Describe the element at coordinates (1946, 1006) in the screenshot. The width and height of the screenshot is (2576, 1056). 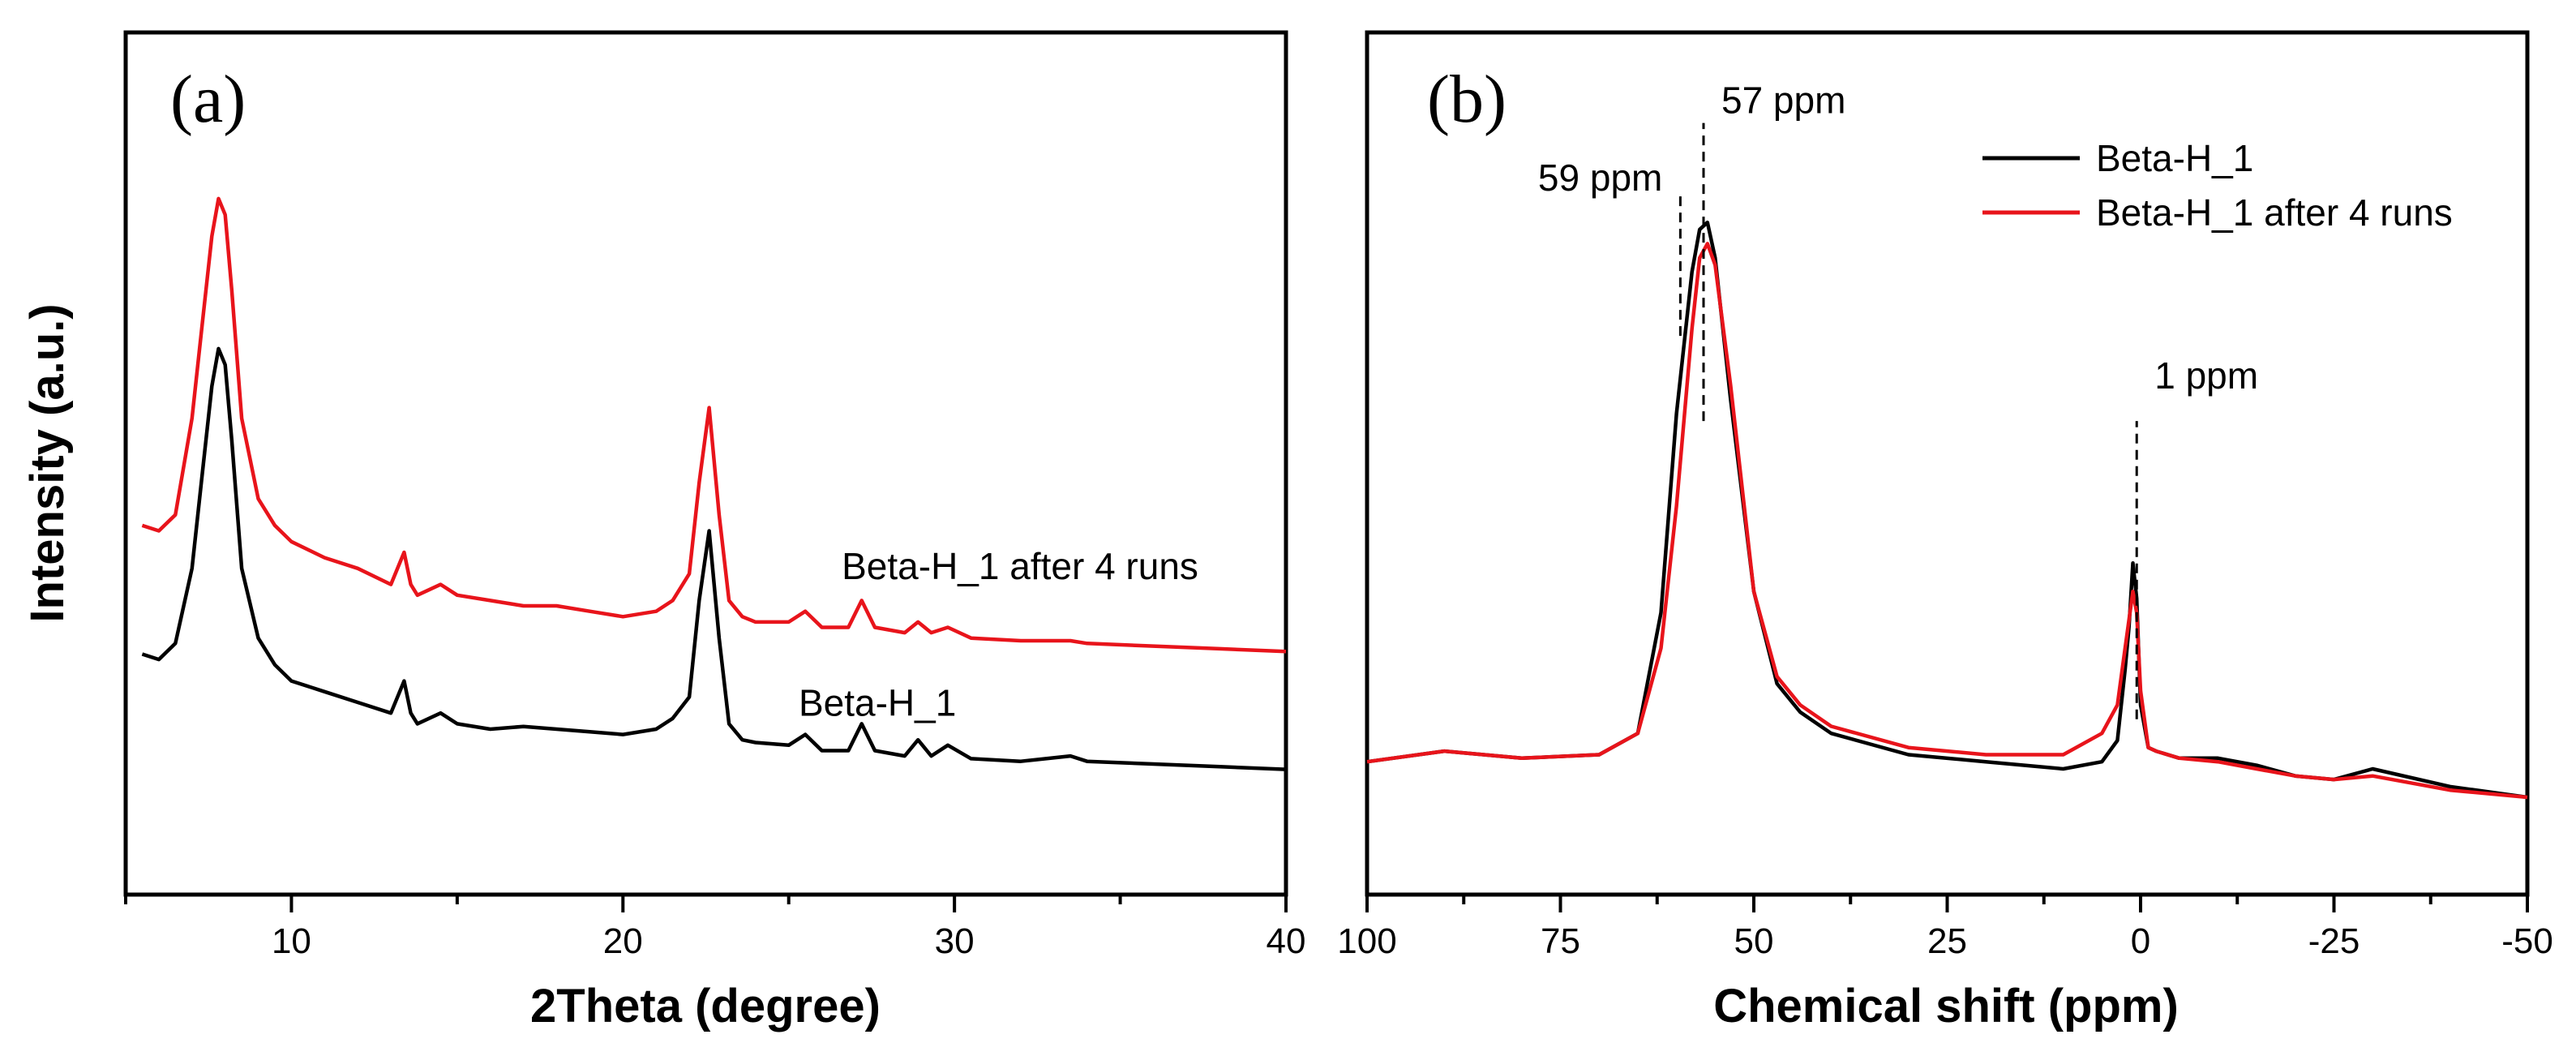
I see `x-axis-title: Chemical shift (ppm)` at that location.